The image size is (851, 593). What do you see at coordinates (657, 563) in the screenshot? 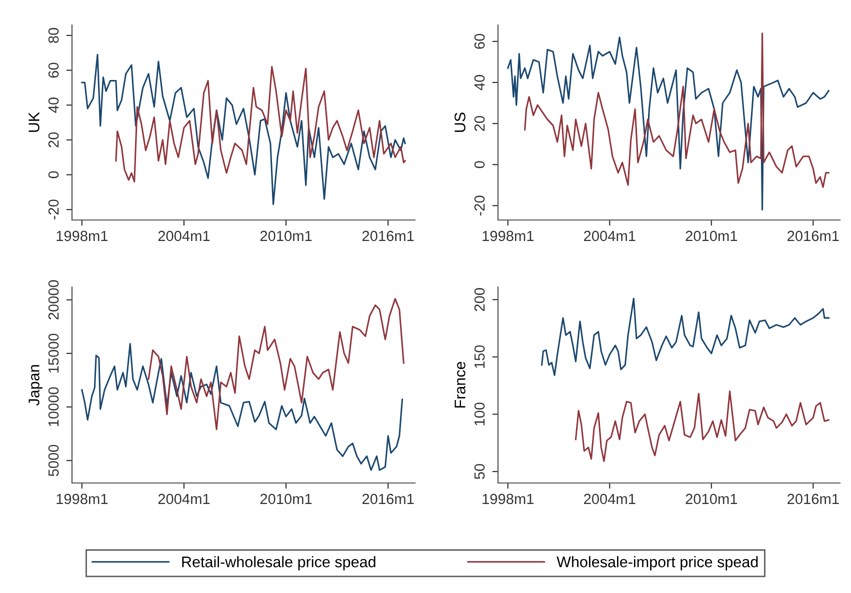
I see `legend-label: Wholesale-import price spead` at bounding box center [657, 563].